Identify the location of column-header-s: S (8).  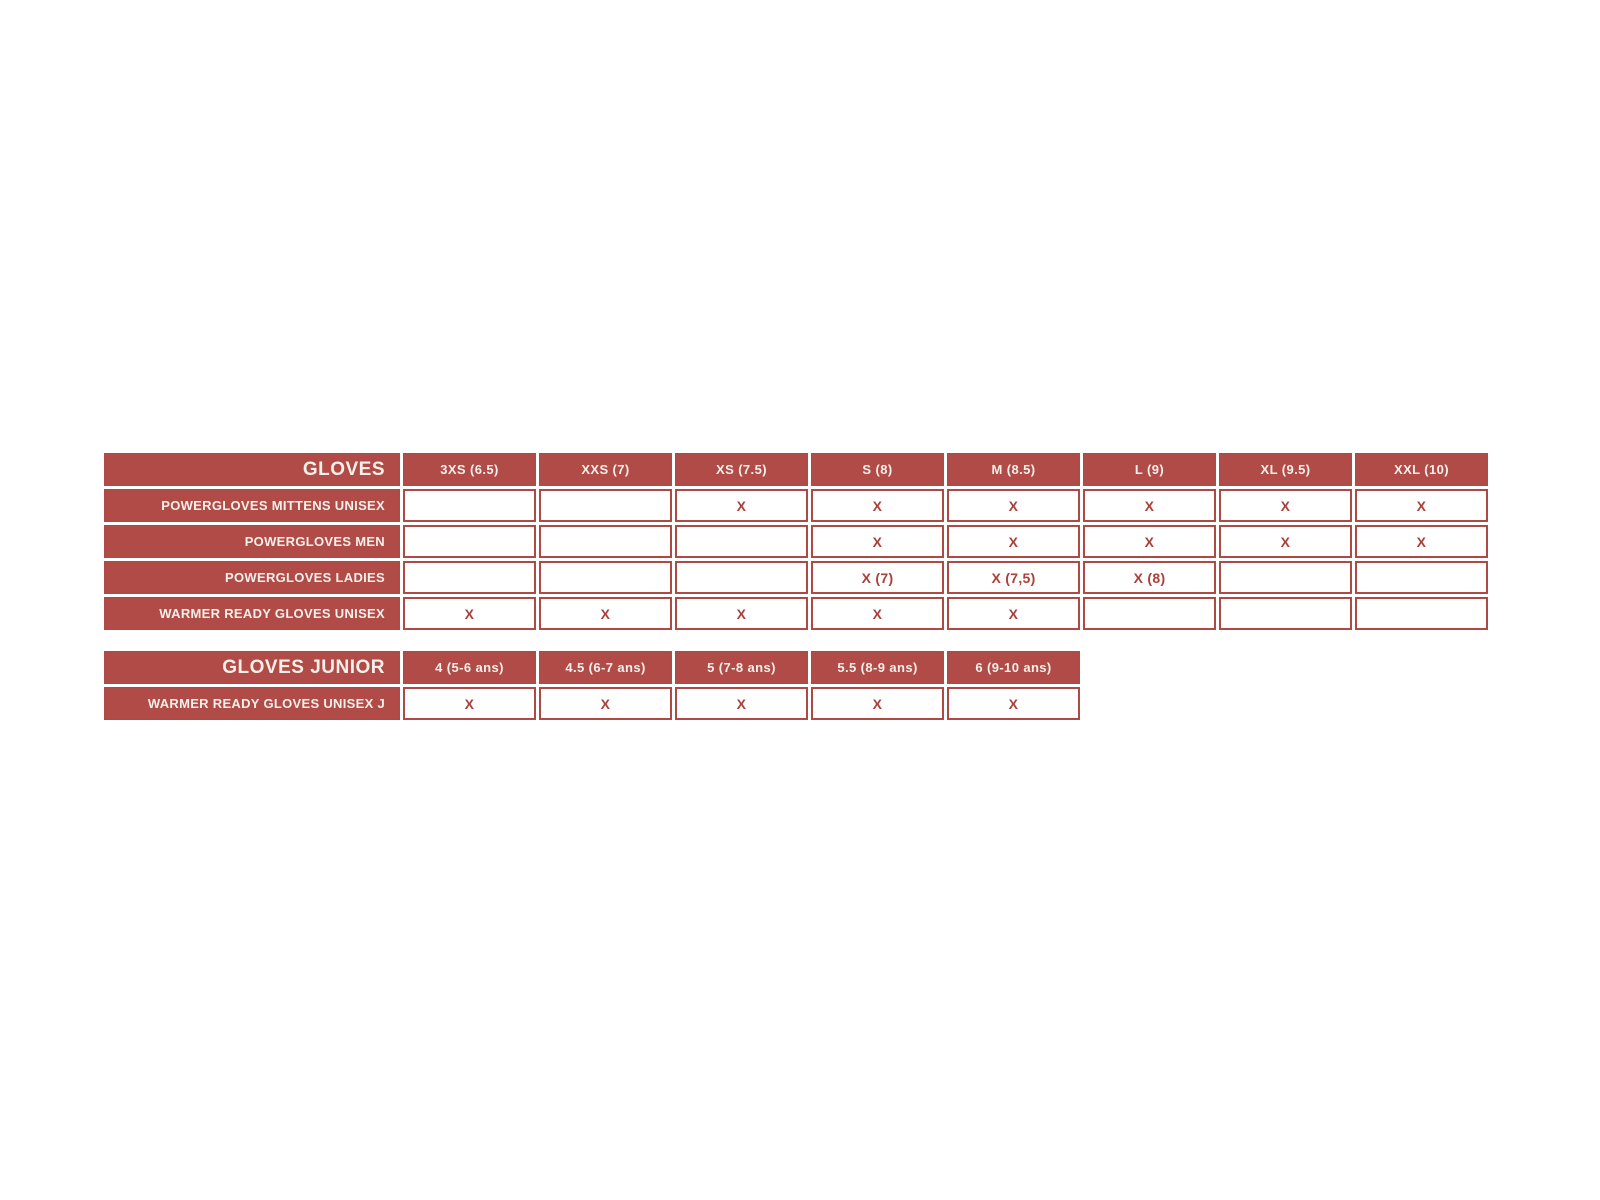
(877, 469).